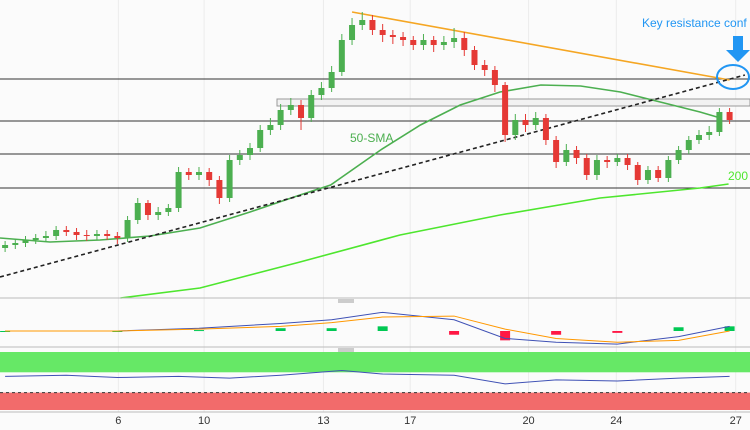  What do you see at coordinates (375, 401) in the screenshot?
I see `oversold-band` at bounding box center [375, 401].